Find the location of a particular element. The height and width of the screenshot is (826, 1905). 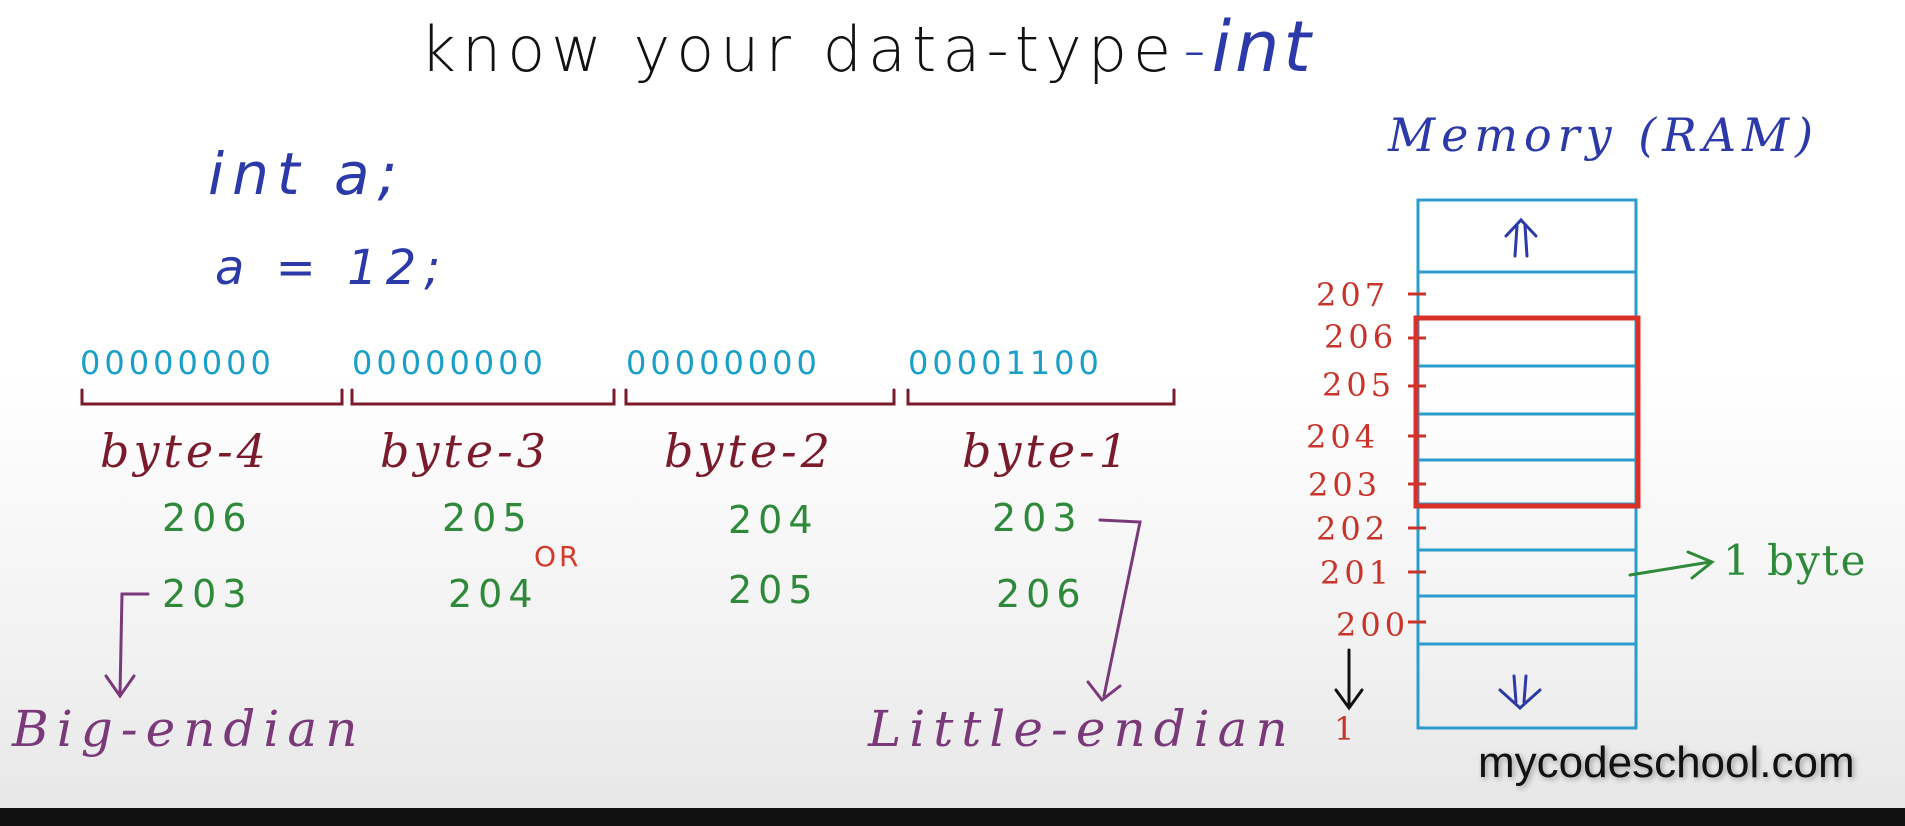

one-byte-arrow-icon is located at coordinates (1671, 565).